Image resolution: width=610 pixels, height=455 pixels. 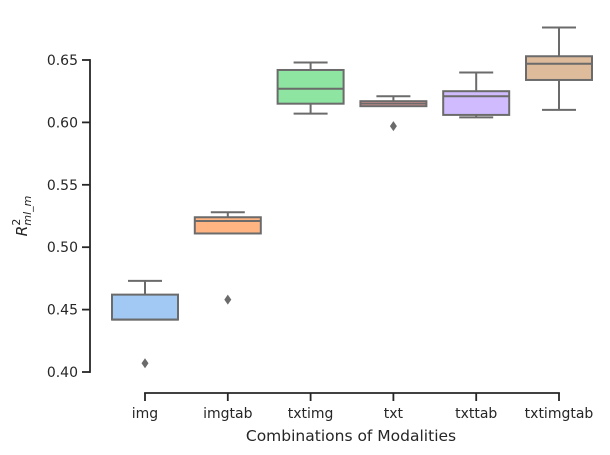 What do you see at coordinates (351, 436) in the screenshot?
I see `x-axis-label: Combinations of Modalities` at bounding box center [351, 436].